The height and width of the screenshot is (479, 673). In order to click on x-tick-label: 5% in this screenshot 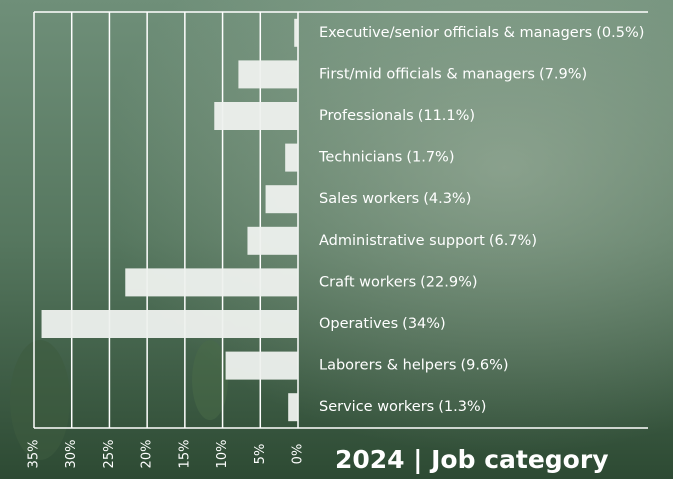, I will do `click(260, 454)`.